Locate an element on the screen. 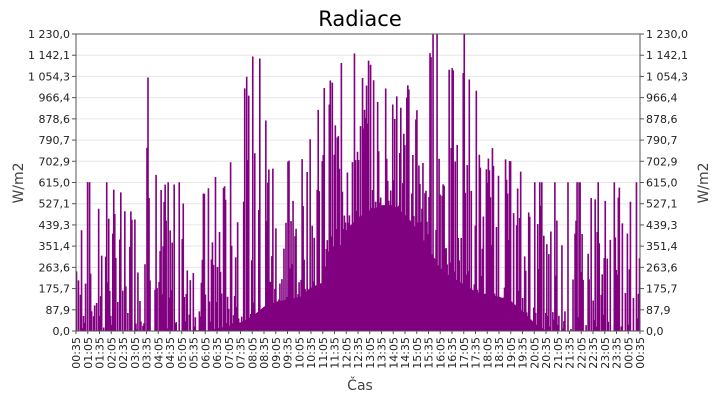 Image resolution: width=720 pixels, height=400 pixels. y-tick-label-right: 702,9 is located at coordinates (662, 161).